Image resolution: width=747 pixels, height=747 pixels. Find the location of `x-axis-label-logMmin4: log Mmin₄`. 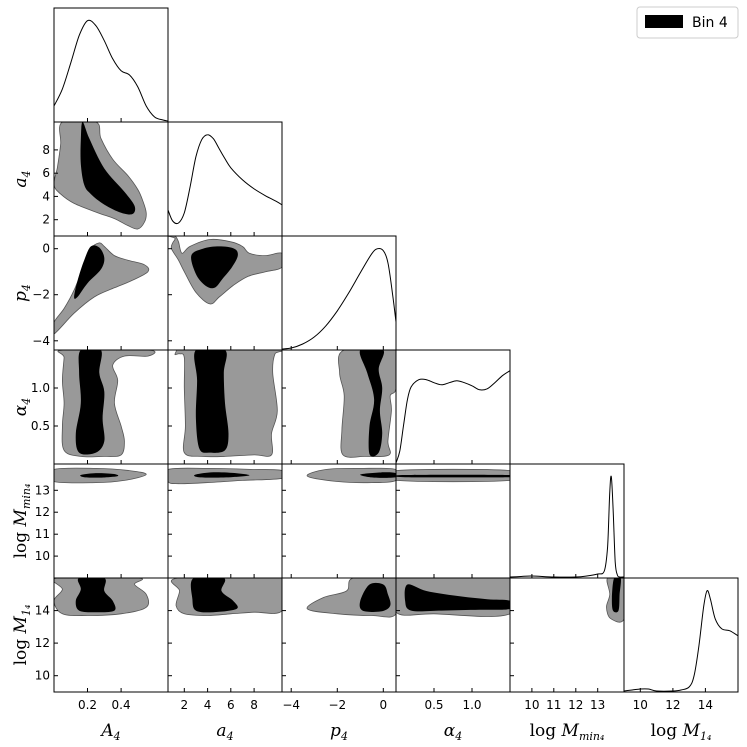

x-axis-label-logMmin4: log Mmin₄ is located at coordinates (567, 732).